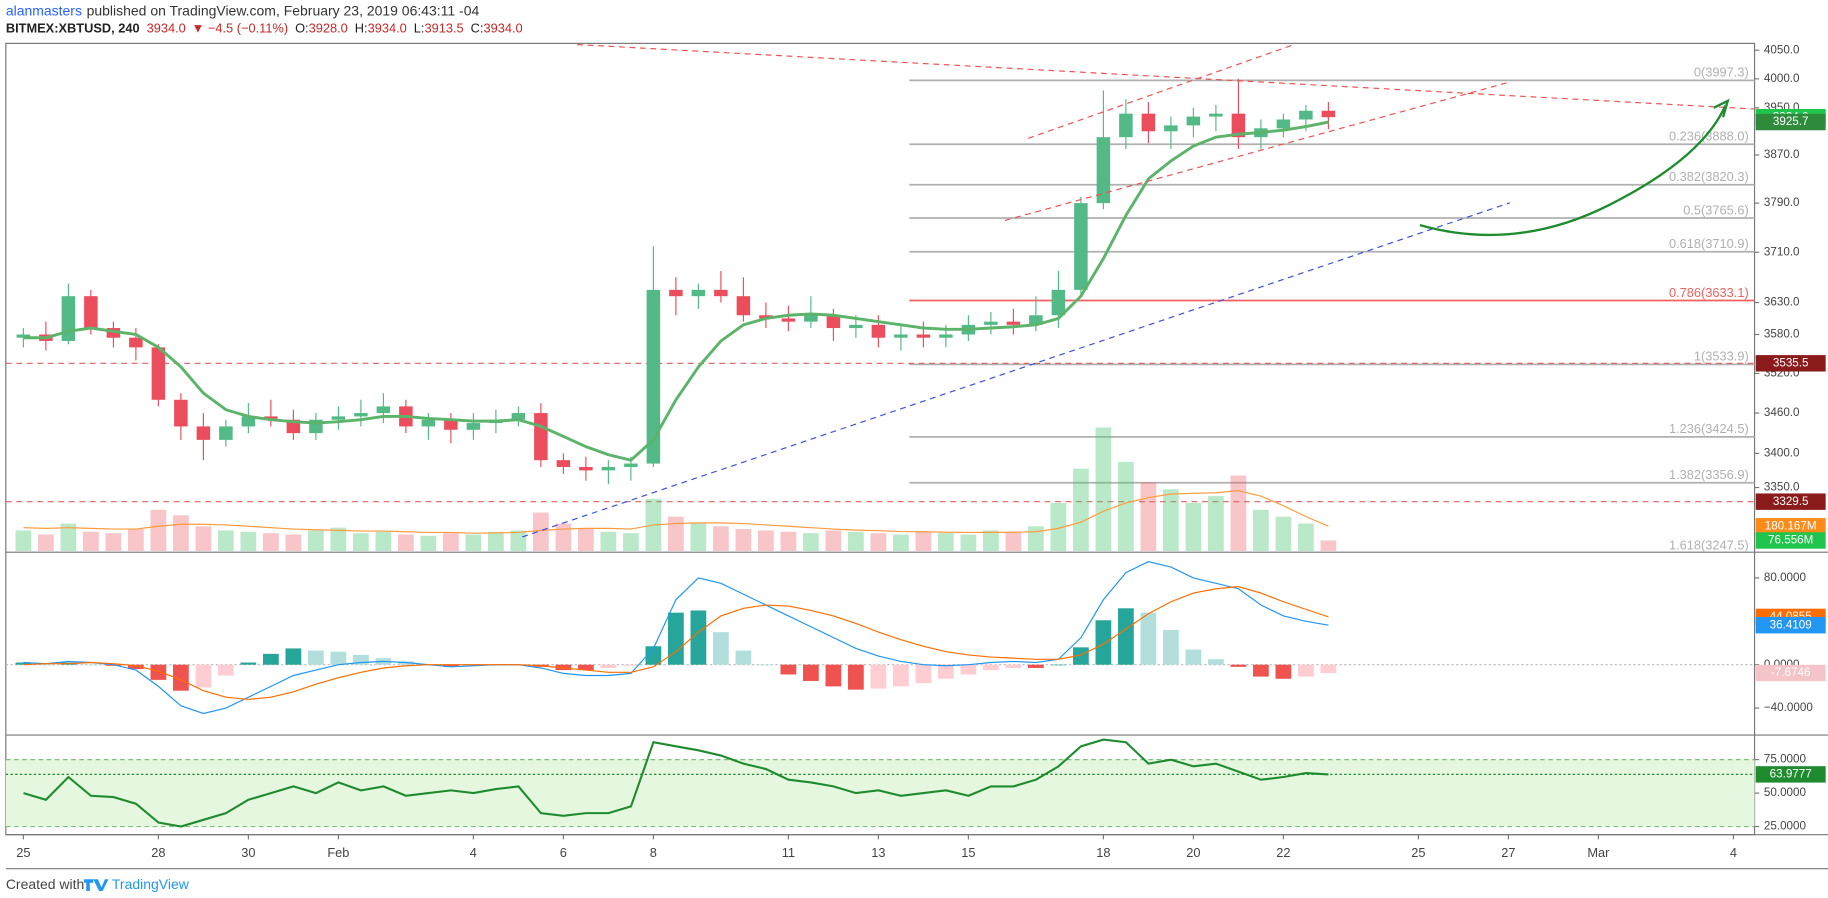 This screenshot has height=898, width=1828. I want to click on x-tick-label: Feb, so click(338, 852).